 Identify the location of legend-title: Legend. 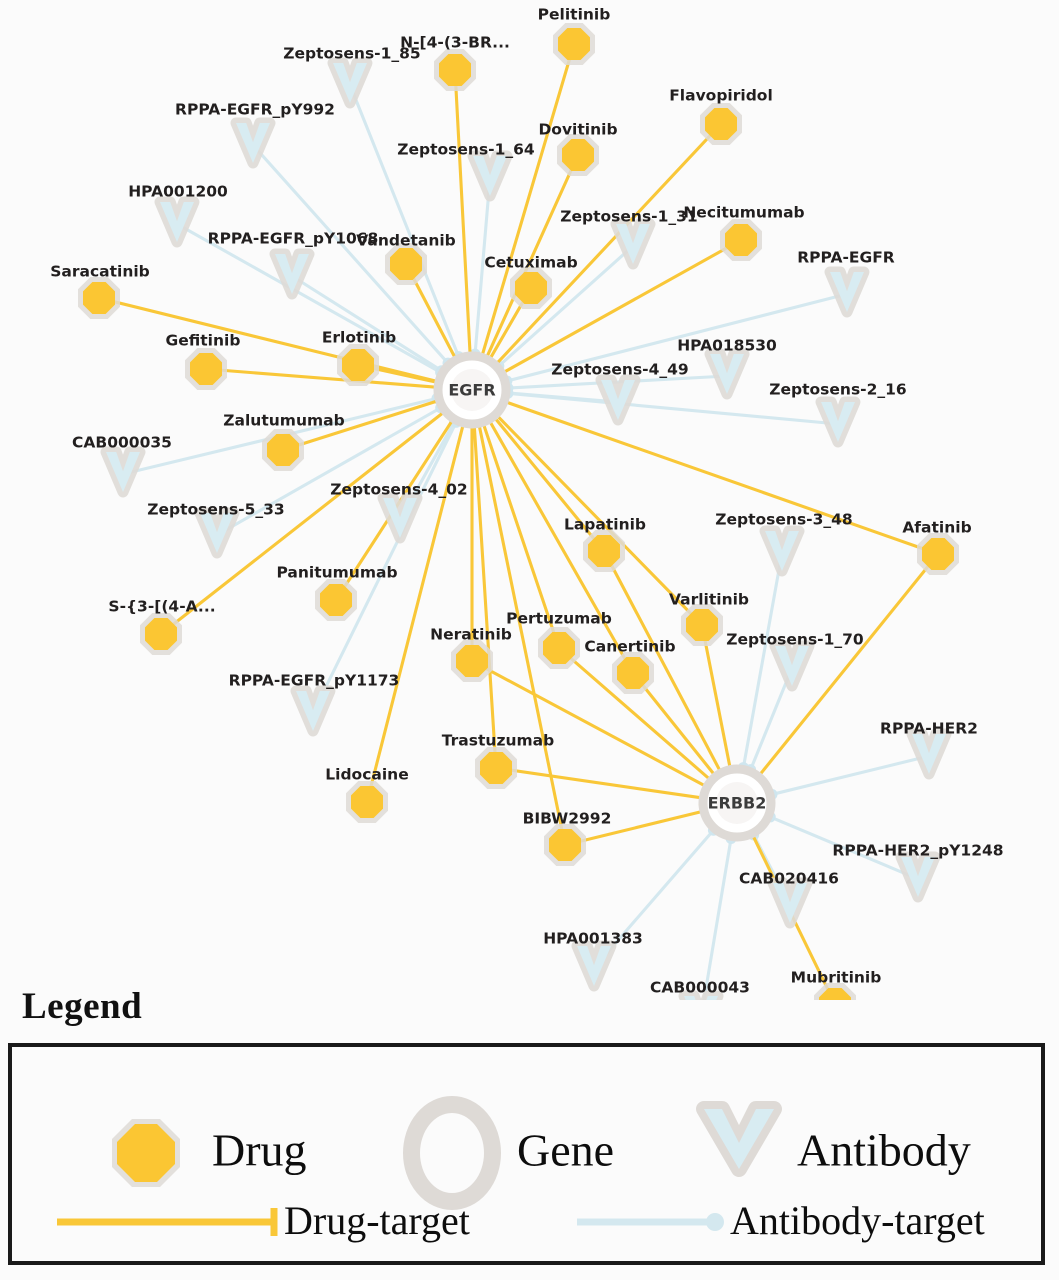
(82, 1006).